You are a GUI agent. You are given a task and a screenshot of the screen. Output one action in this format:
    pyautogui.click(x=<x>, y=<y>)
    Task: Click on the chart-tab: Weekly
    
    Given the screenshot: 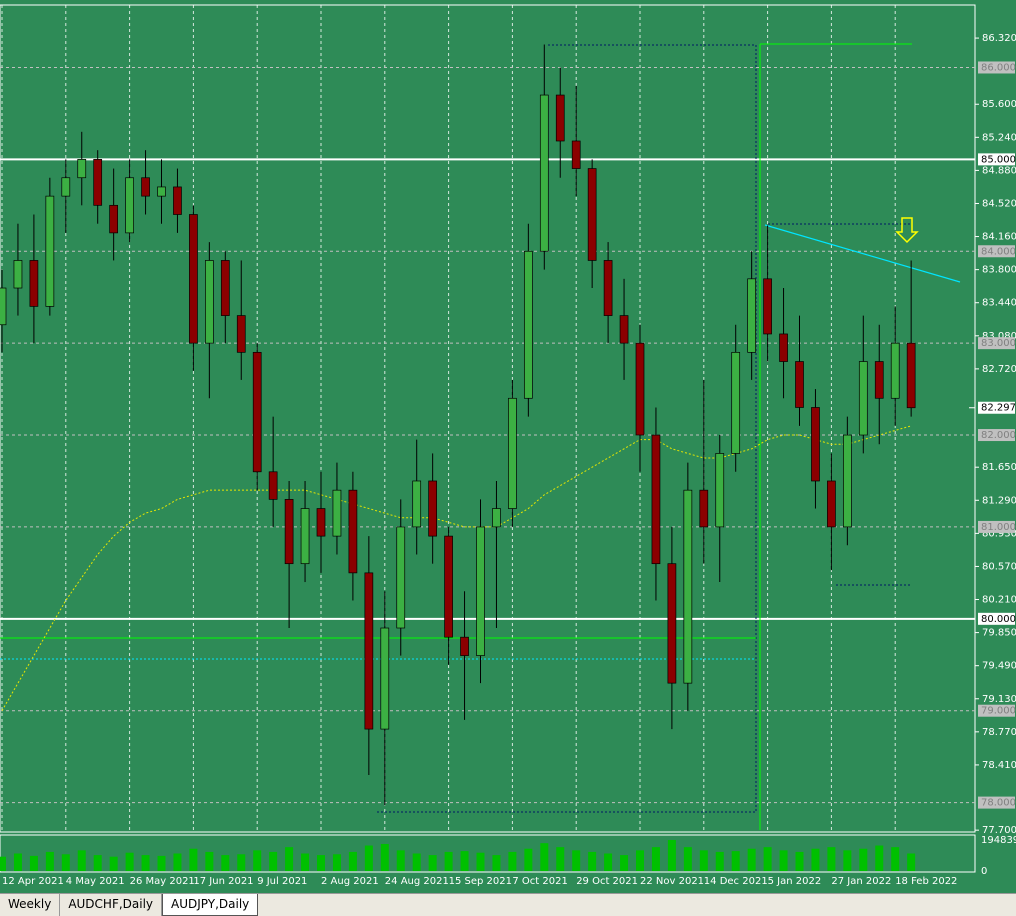 What is the action you would take?
    pyautogui.click(x=30, y=905)
    